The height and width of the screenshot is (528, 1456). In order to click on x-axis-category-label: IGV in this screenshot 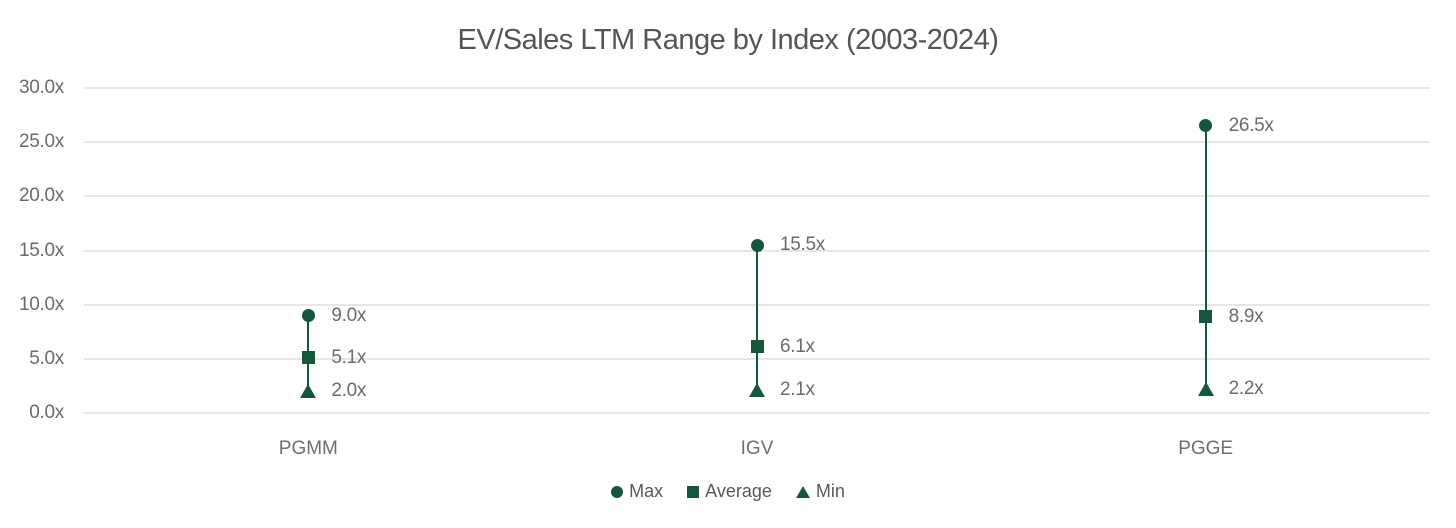, I will do `click(757, 448)`.